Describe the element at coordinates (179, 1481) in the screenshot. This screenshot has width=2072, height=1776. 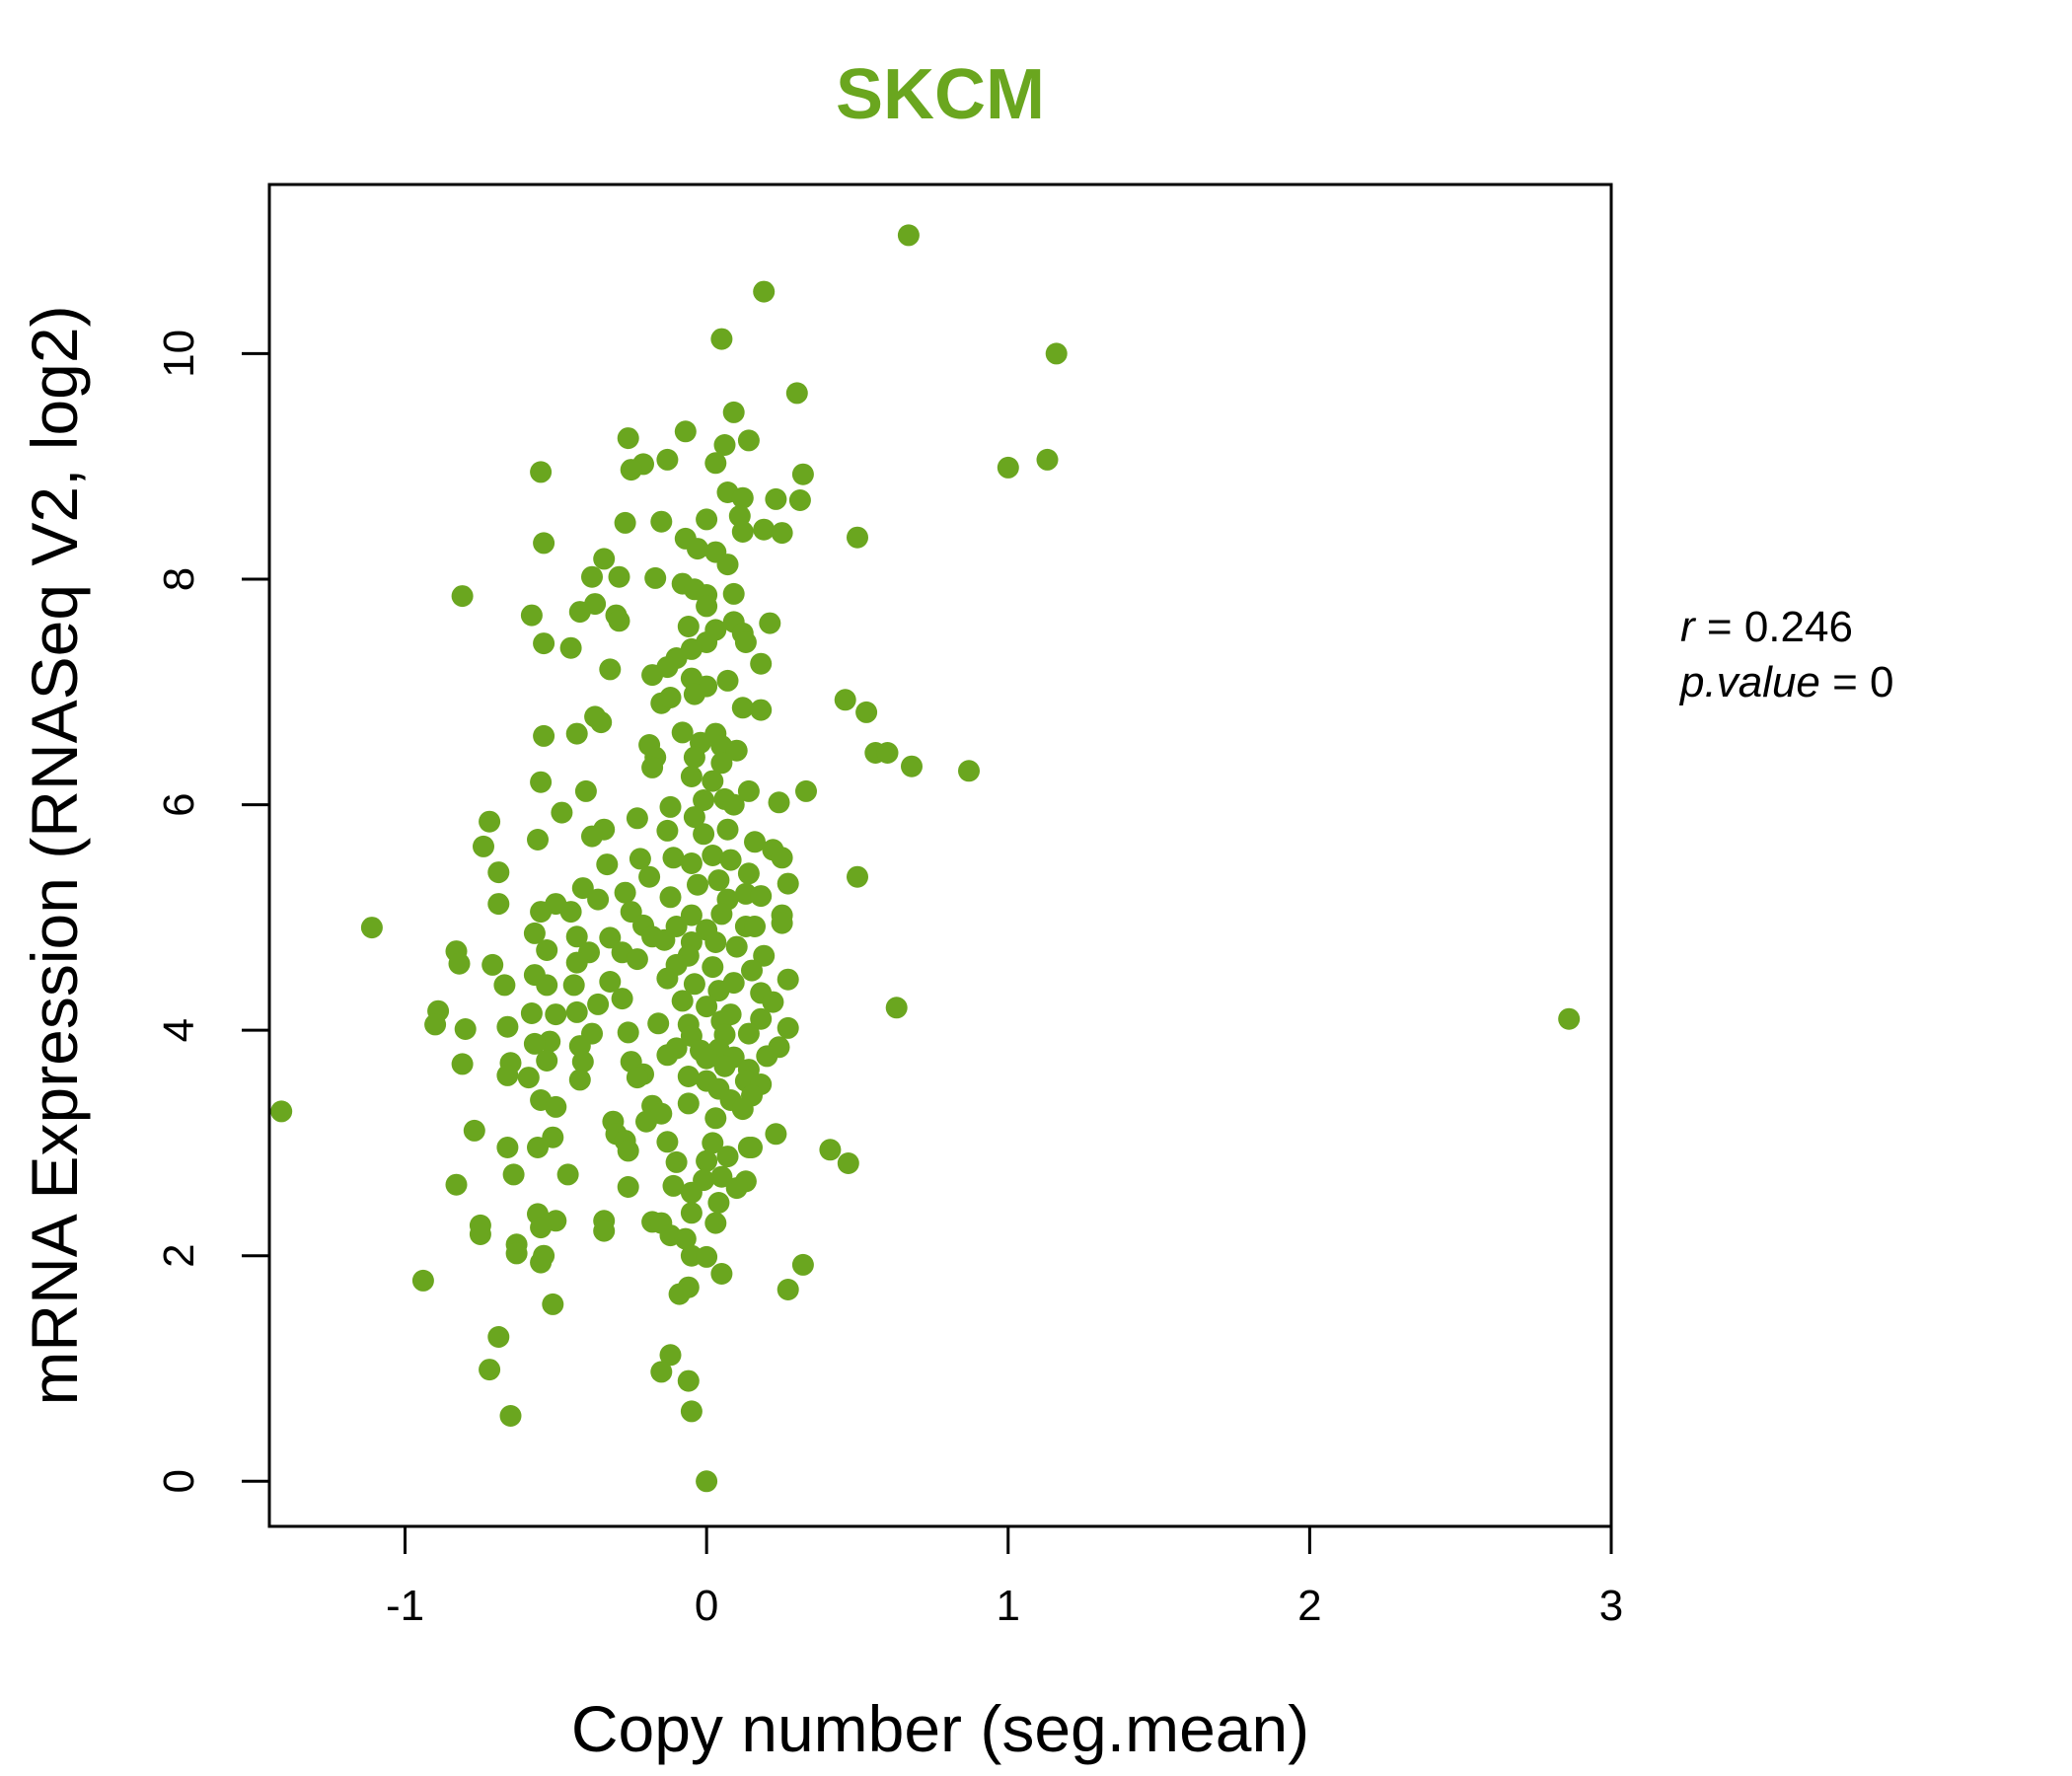
I see `y-tick-label: 0` at that location.